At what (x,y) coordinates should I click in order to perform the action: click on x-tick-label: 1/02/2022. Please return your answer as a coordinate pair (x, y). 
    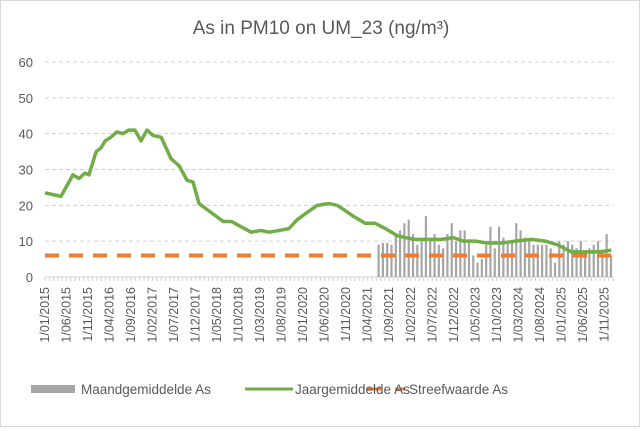
    Looking at the image, I should click on (411, 315).